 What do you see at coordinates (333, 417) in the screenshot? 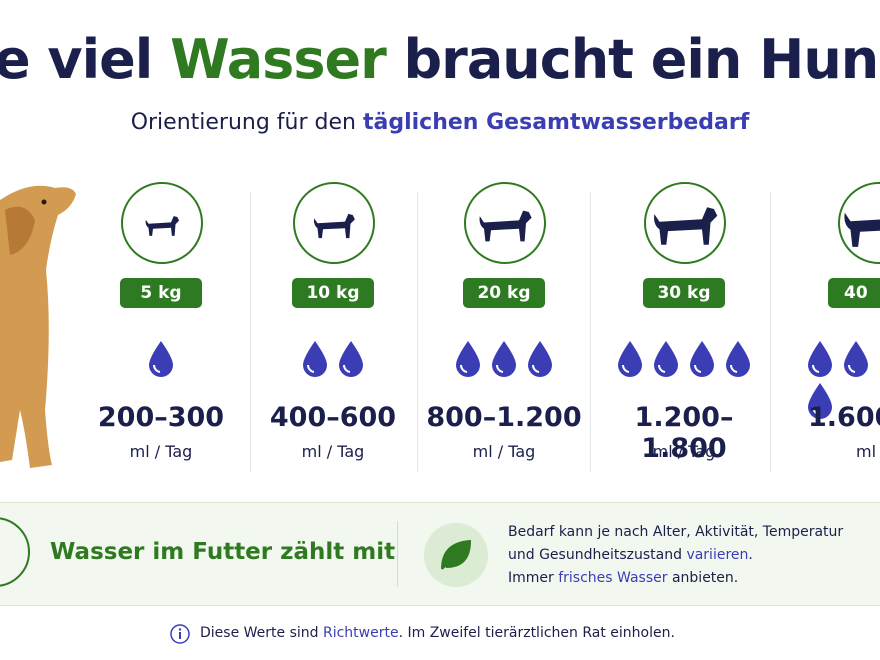
I see `range-label: 400–600` at bounding box center [333, 417].